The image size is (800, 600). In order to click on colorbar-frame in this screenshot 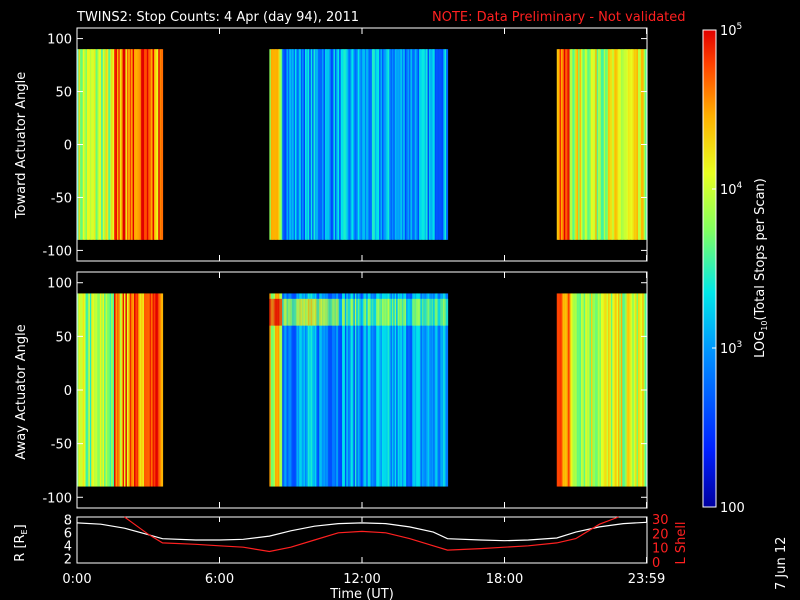, I will do `click(709, 268)`.